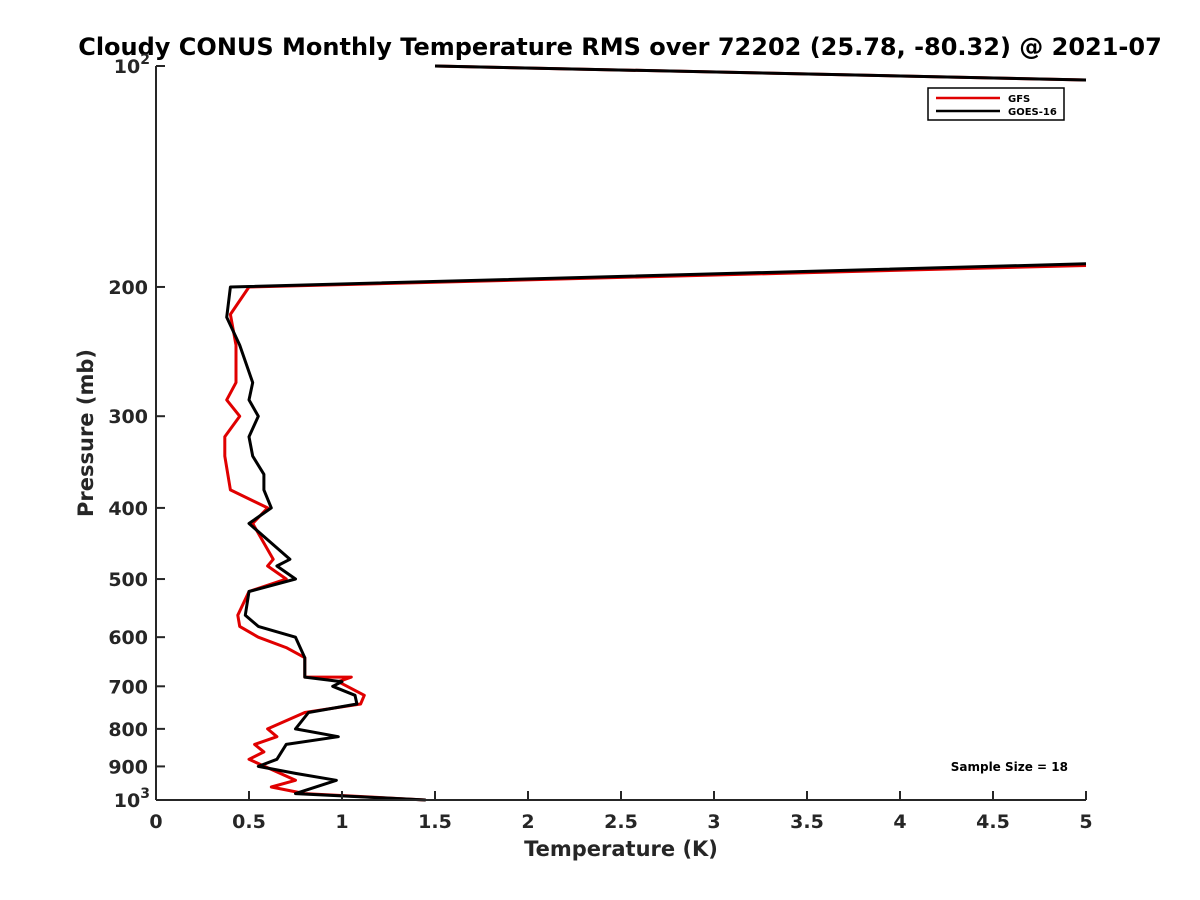 The width and height of the screenshot is (1200, 900). I want to click on y-tick-label: 300, so click(128, 417).